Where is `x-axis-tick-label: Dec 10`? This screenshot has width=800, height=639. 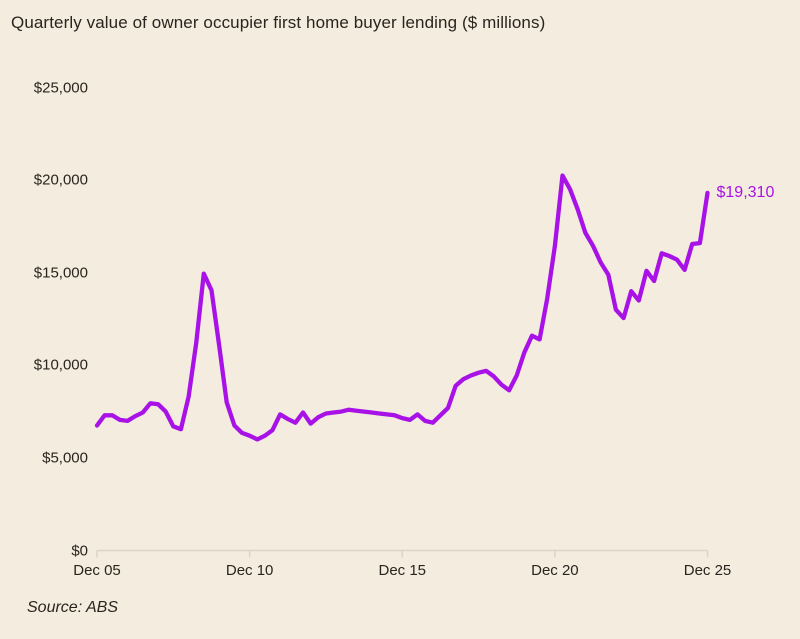
x-axis-tick-label: Dec 10 is located at coordinates (249, 570).